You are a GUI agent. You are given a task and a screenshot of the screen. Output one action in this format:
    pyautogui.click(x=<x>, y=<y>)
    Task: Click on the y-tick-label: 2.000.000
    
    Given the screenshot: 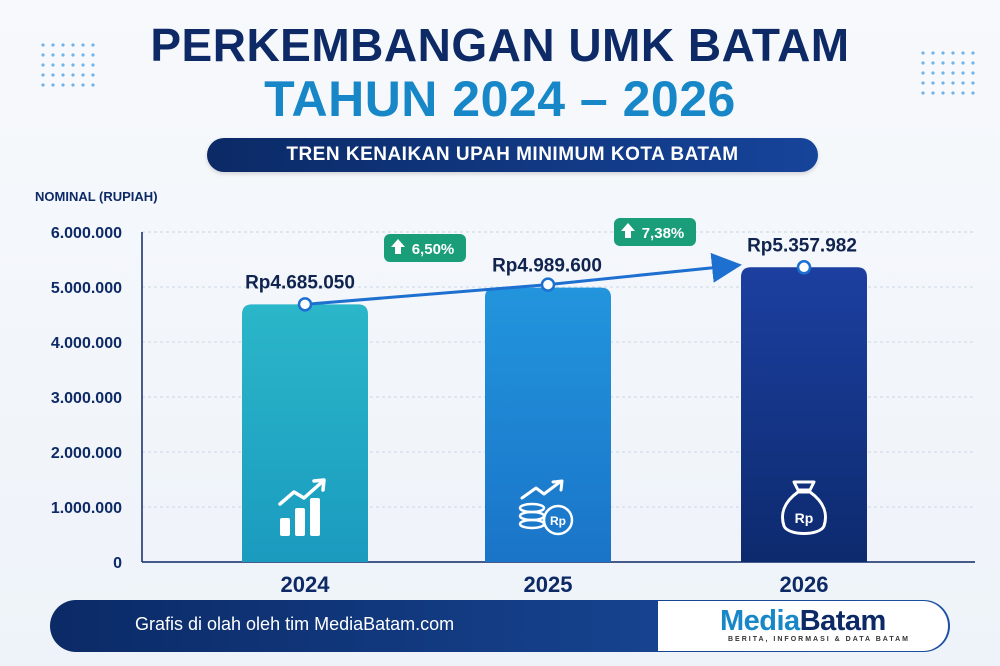 What is the action you would take?
    pyautogui.click(x=86, y=453)
    